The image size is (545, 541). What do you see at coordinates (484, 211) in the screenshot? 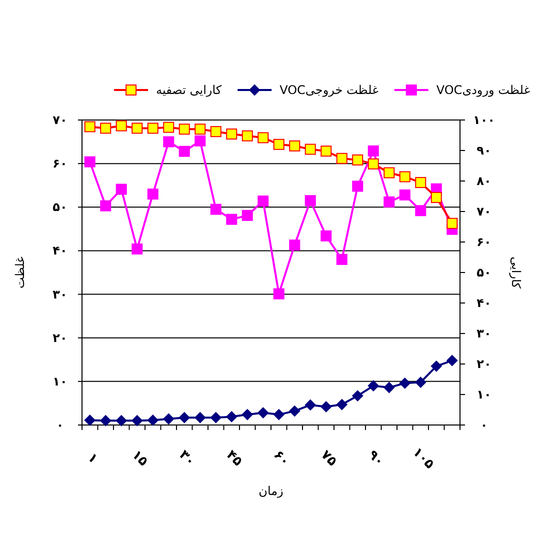
I see `y2-tick-label: ۷۰` at bounding box center [484, 211].